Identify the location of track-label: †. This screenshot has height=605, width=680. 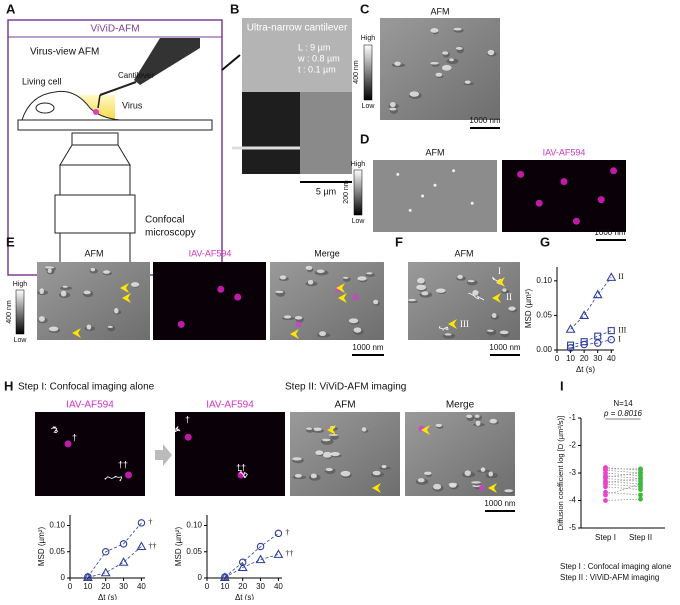
(74, 437).